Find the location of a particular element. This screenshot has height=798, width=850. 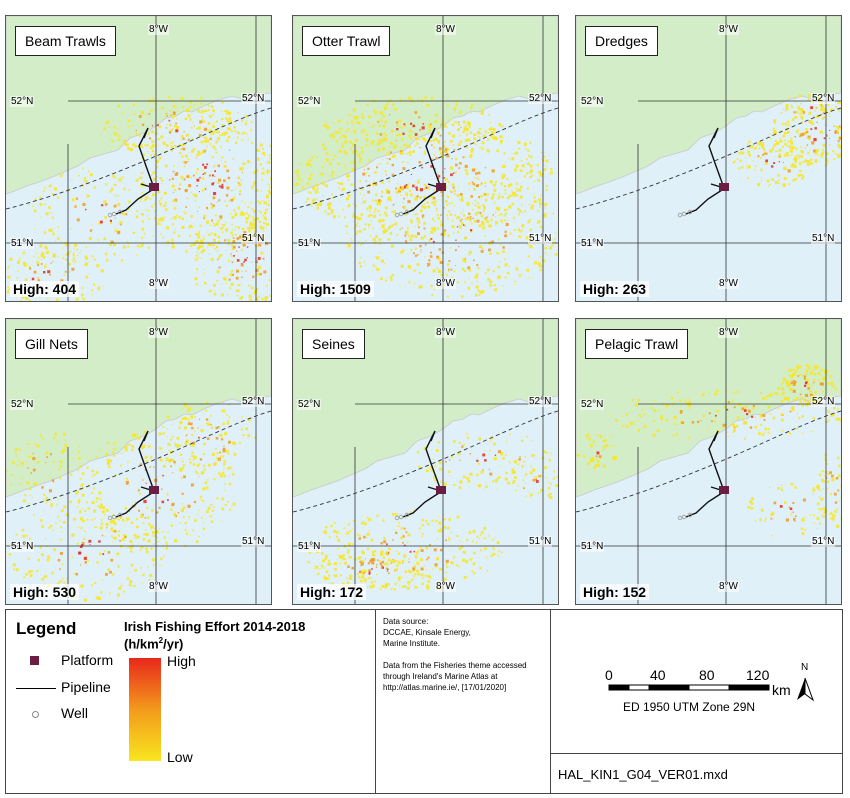

source-line-4: Data from the Fisheries theme accessed is located at coordinates (455, 665).